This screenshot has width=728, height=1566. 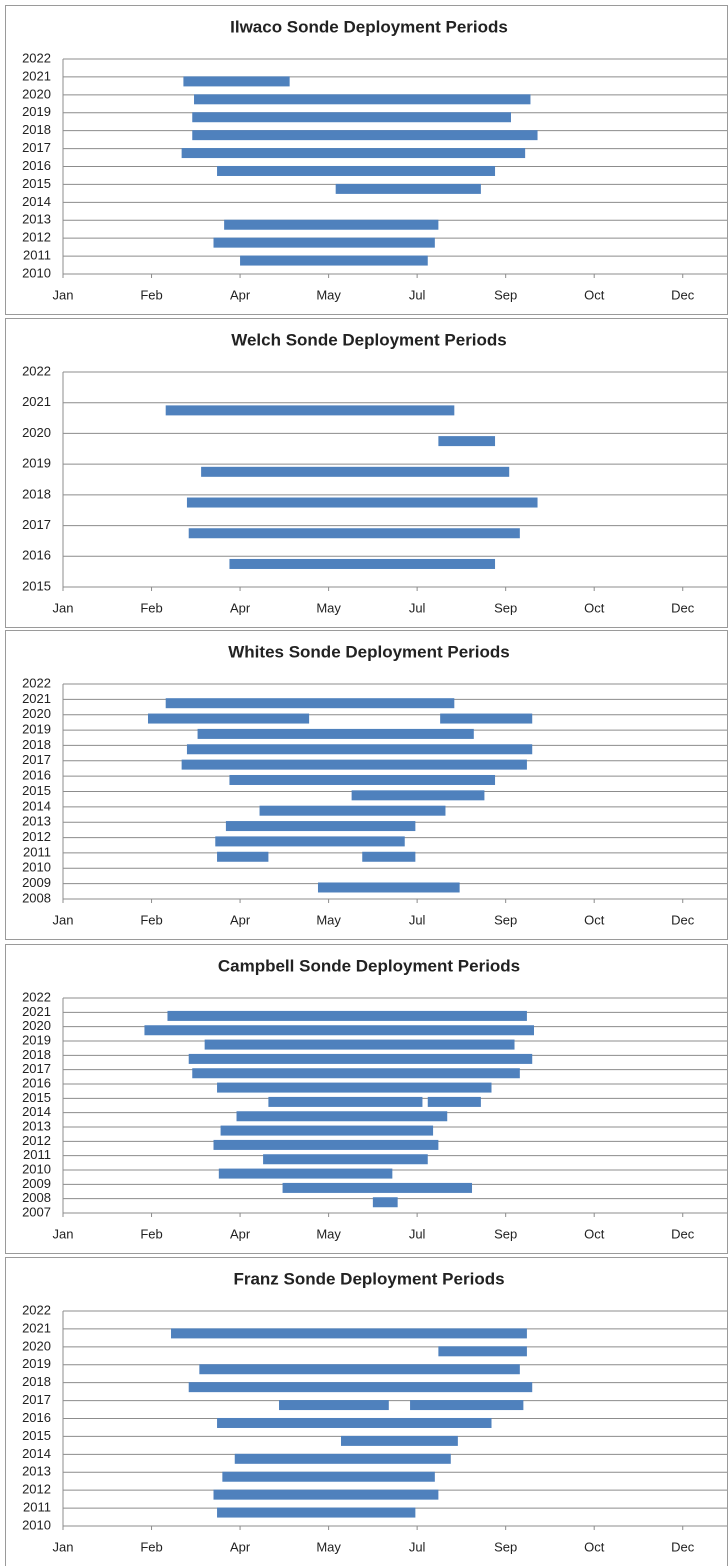 What do you see at coordinates (36, 1183) in the screenshot?
I see `y-tick-label: 2009` at bounding box center [36, 1183].